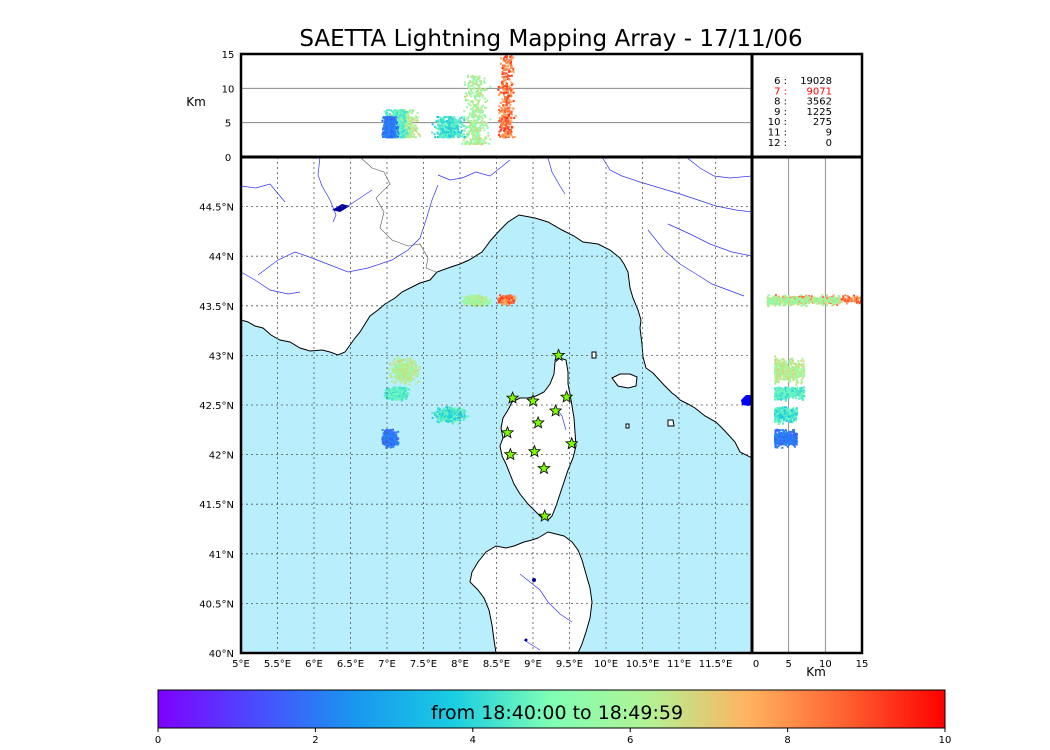 This screenshot has height=750, width=1050. I want to click on montecristo-island, so click(627, 426).